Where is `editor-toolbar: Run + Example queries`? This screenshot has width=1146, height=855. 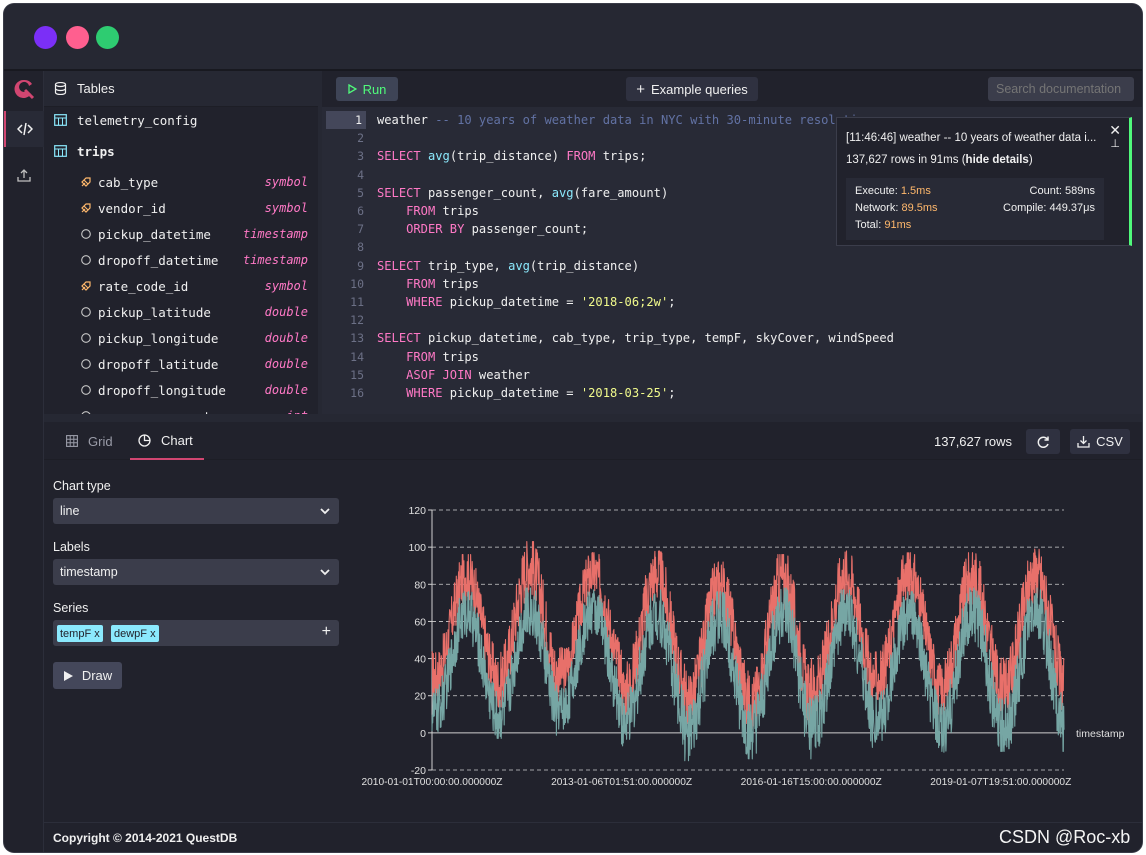
editor-toolbar: Run + Example queries is located at coordinates (732, 89).